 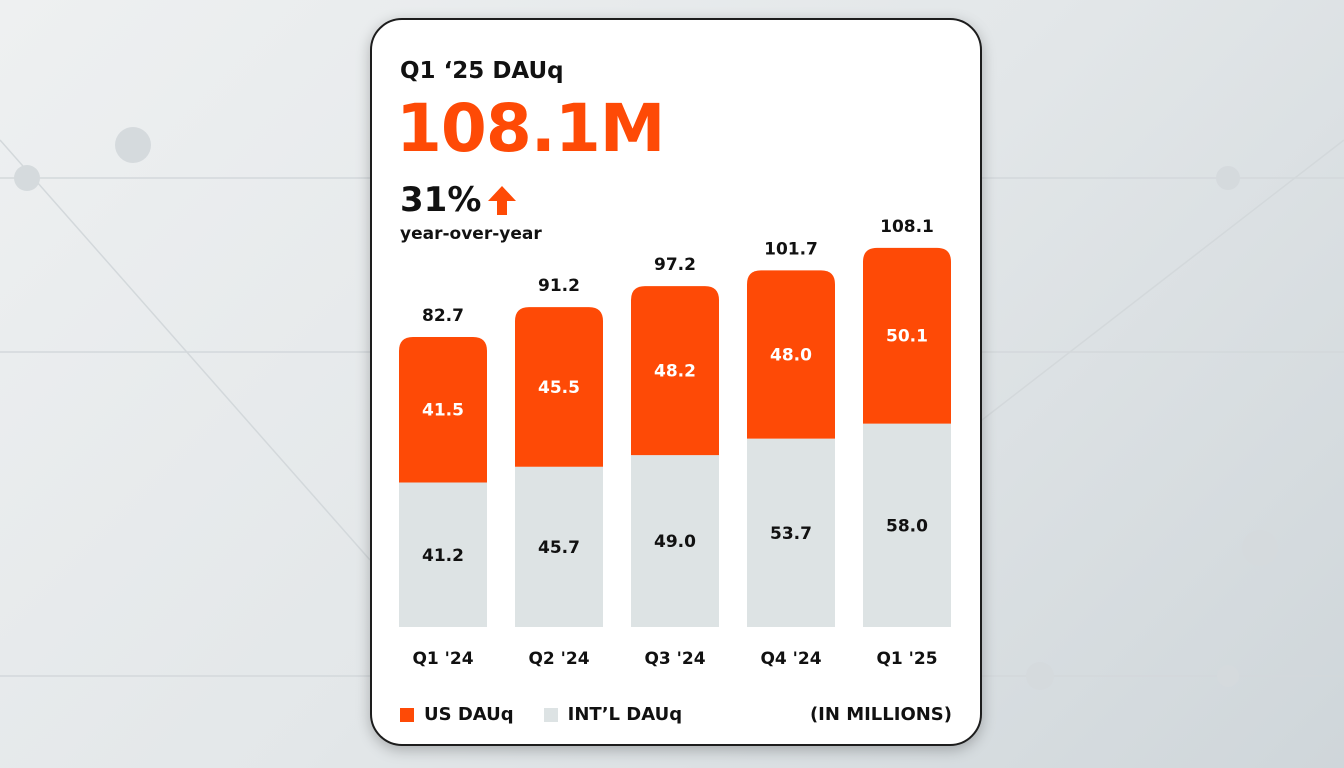 I want to click on intl-value-label: 53.7, so click(x=791, y=534).